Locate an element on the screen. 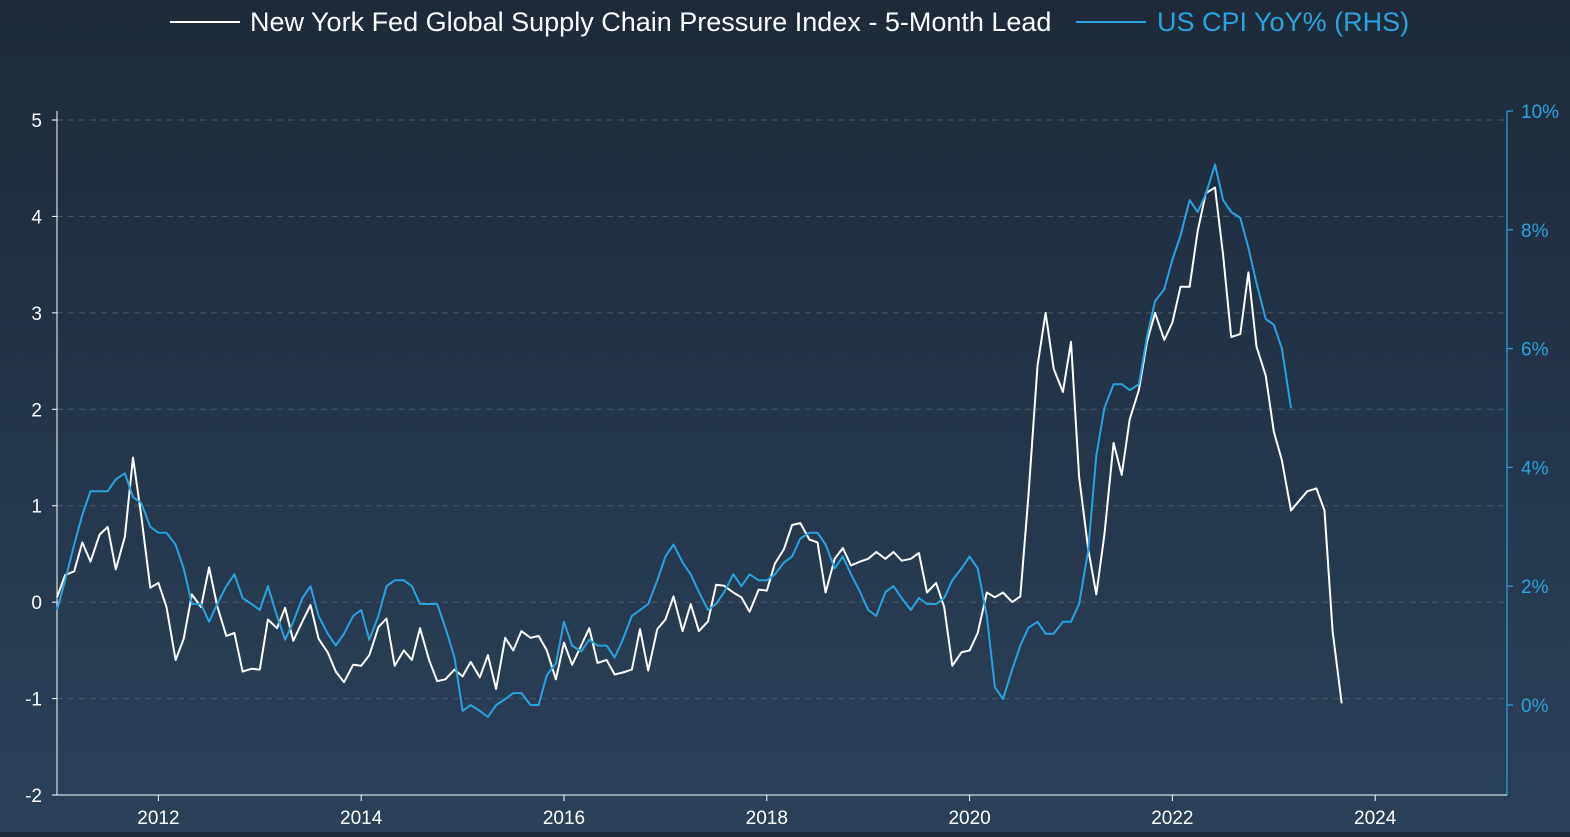 The width and height of the screenshot is (1570, 837). left-tick-label: -2 is located at coordinates (33, 796).